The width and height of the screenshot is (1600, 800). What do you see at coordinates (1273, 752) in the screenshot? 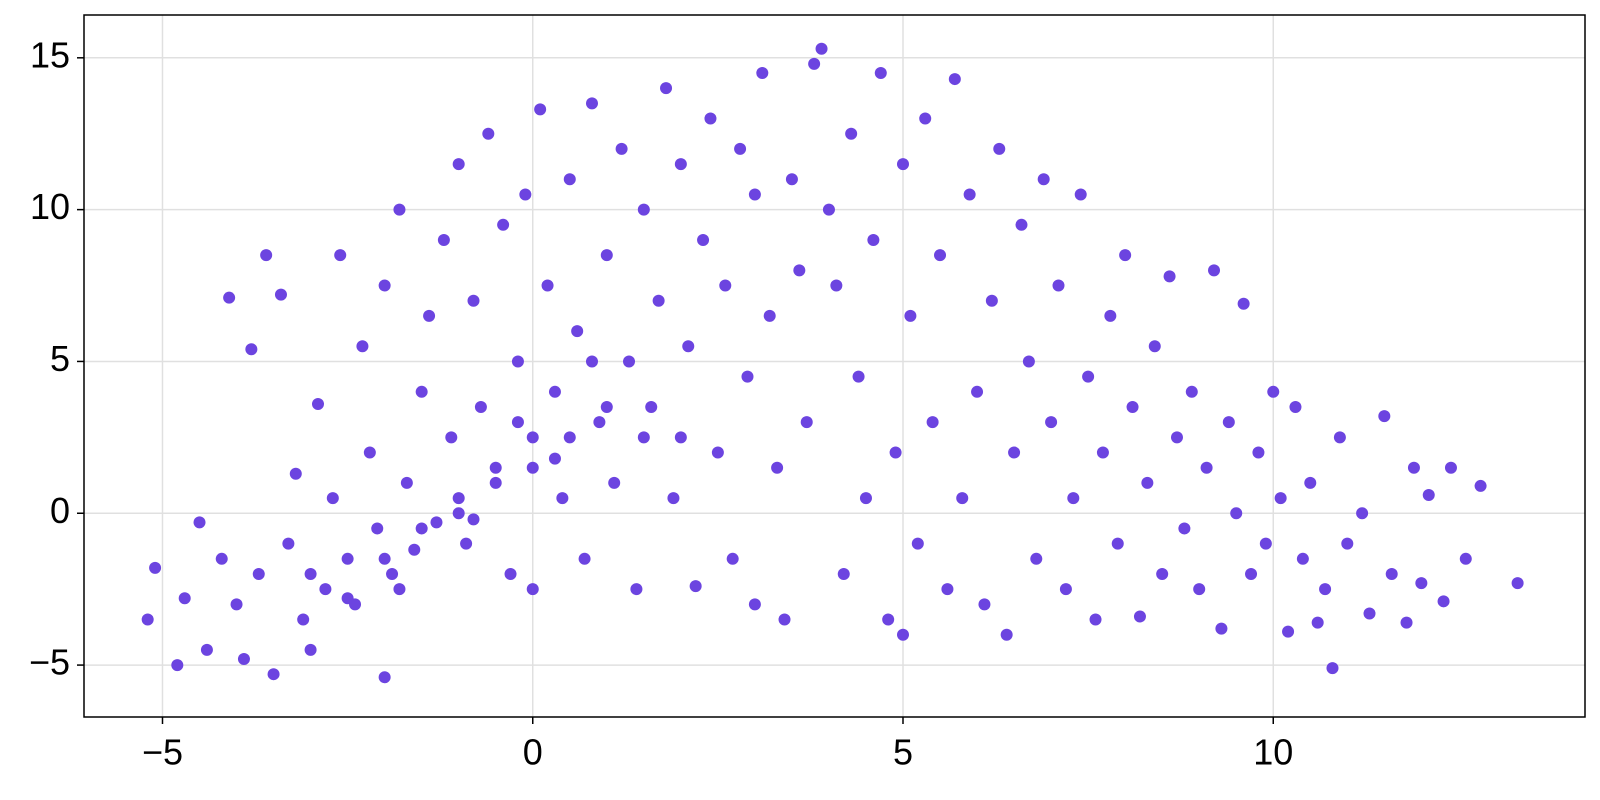
I see `x-tick-label: 10` at bounding box center [1273, 752].